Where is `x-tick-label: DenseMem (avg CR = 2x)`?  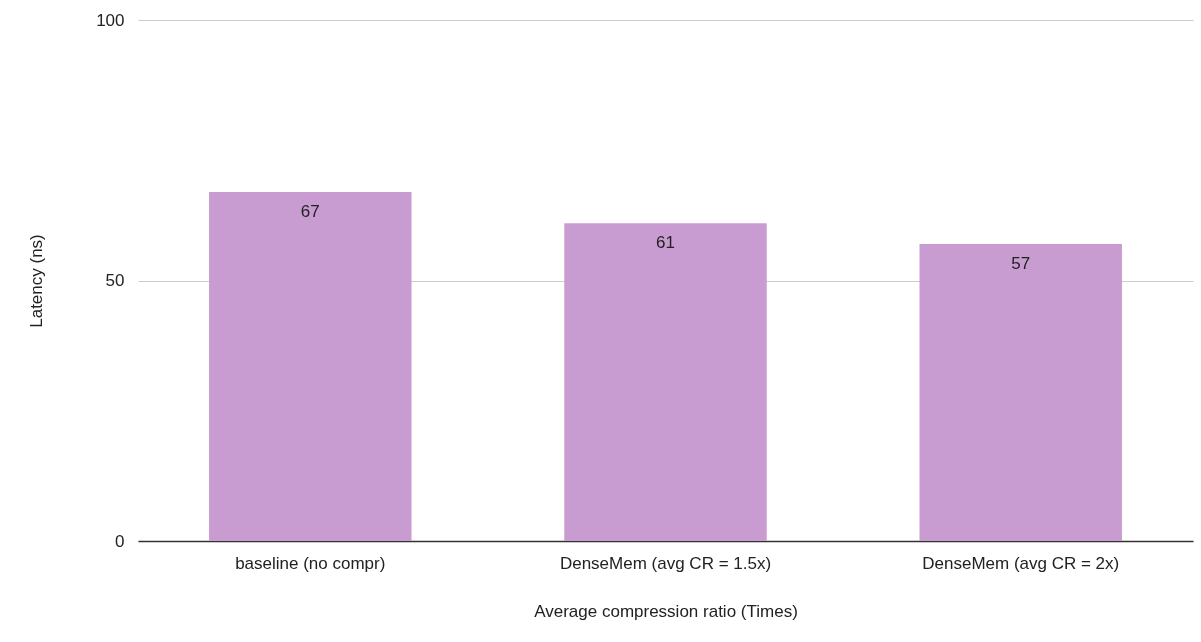
x-tick-label: DenseMem (avg CR = 2x) is located at coordinates (1021, 563).